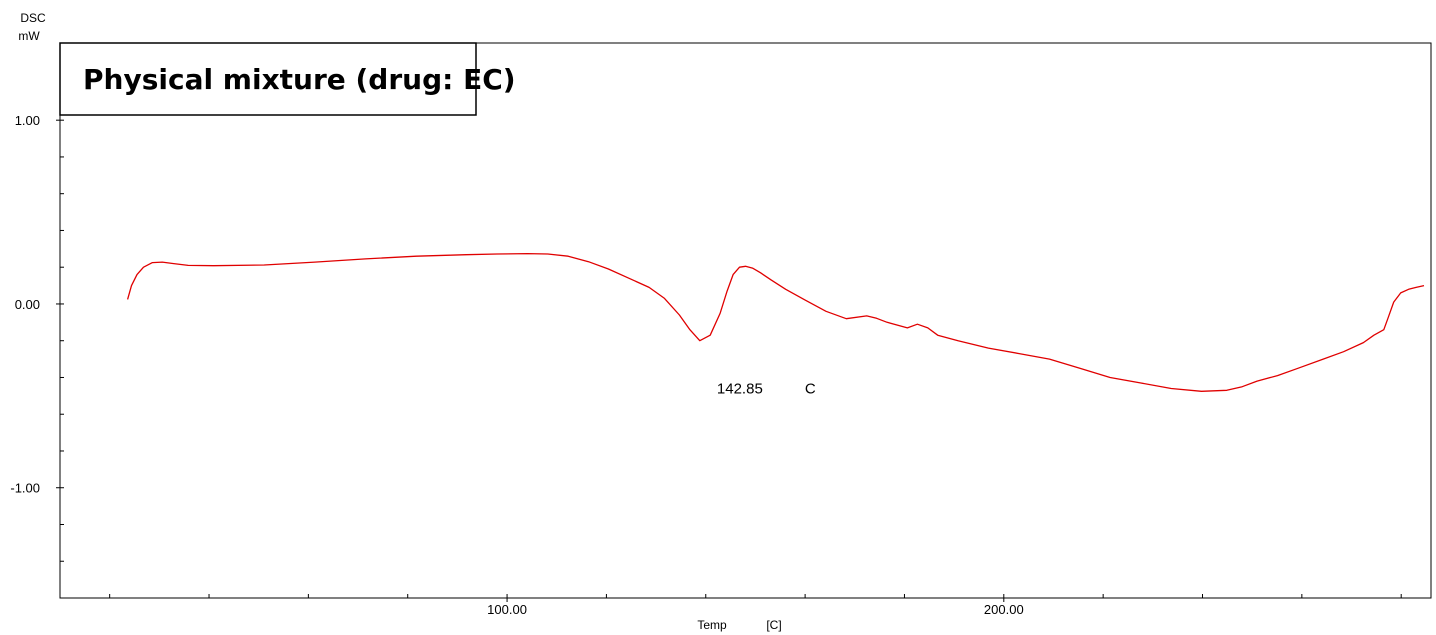 Image resolution: width=1436 pixels, height=635 pixels. What do you see at coordinates (25, 488) in the screenshot?
I see `y-tick-label: -1.00` at bounding box center [25, 488].